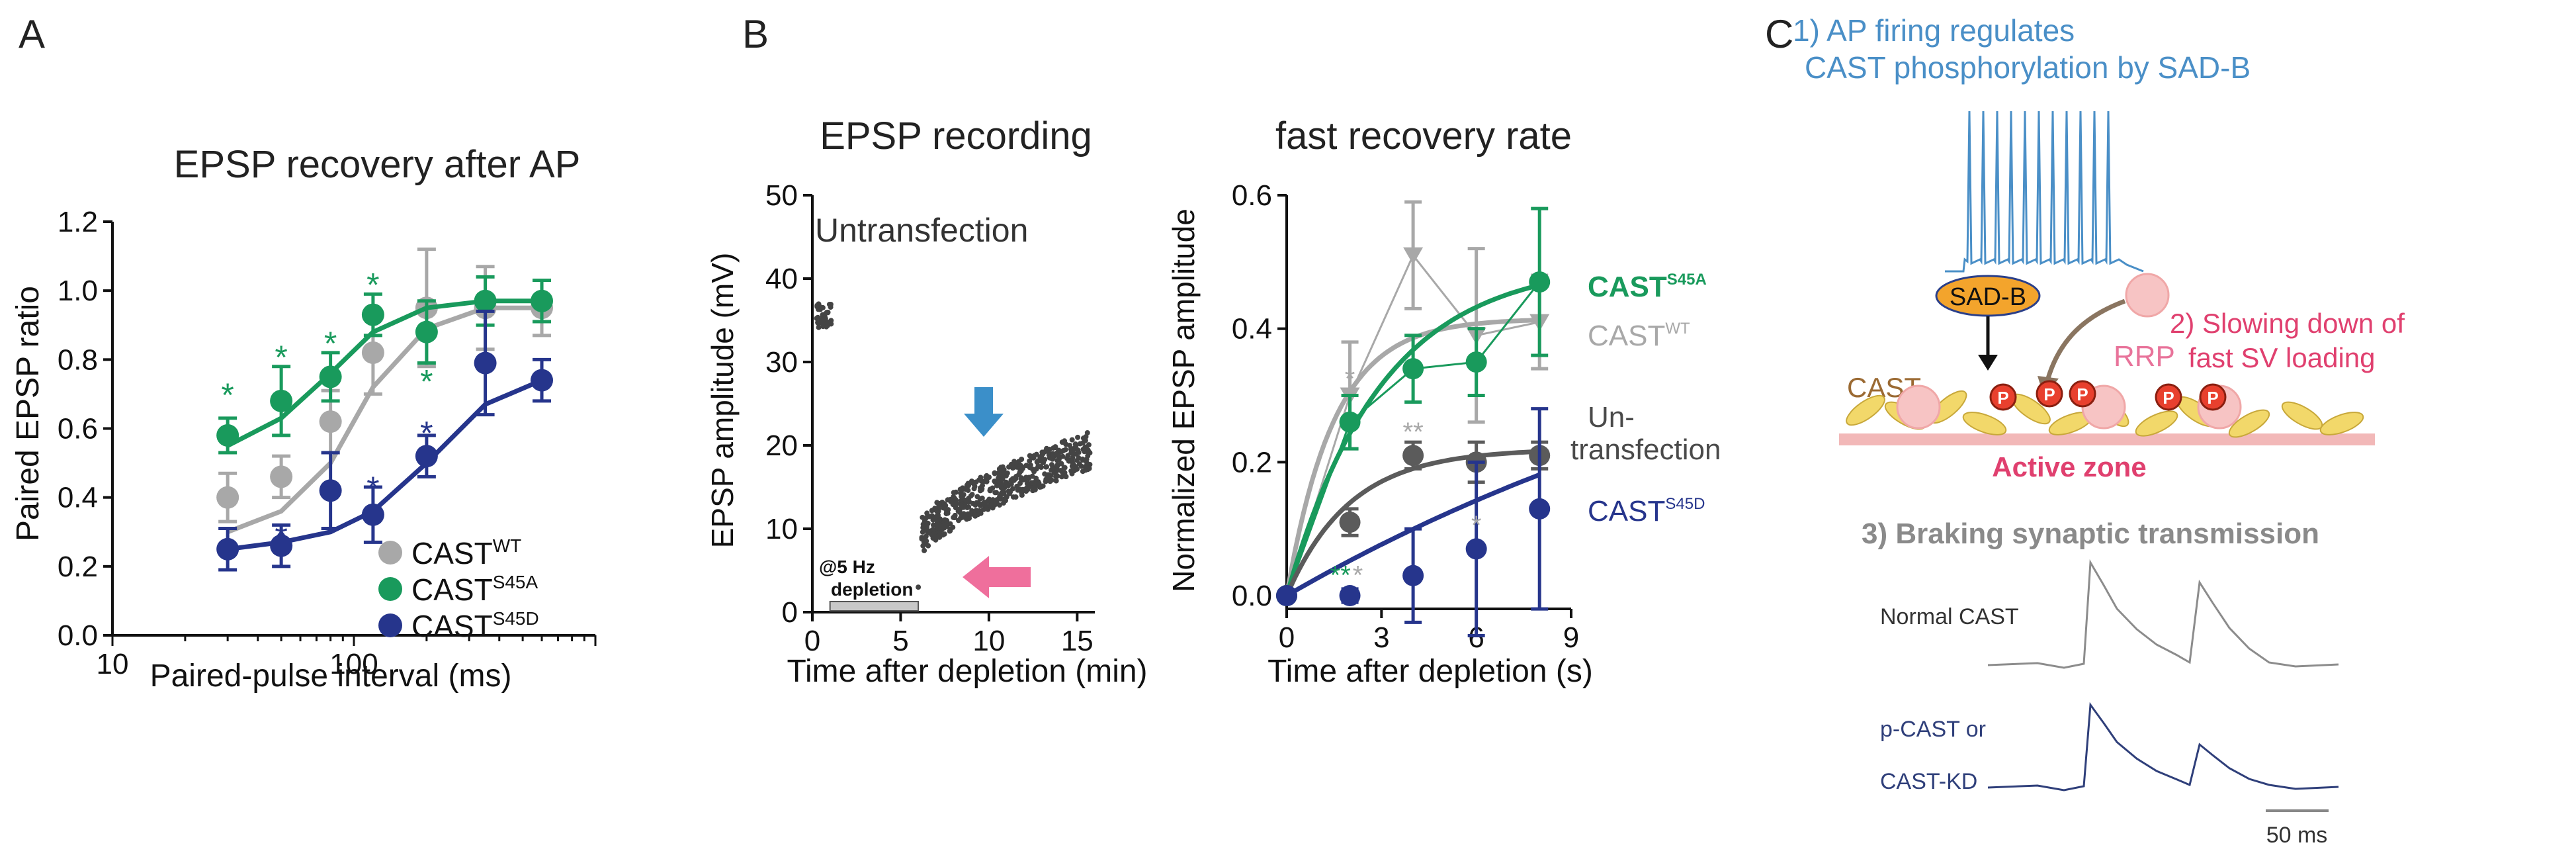 This screenshot has height=861, width=2576. I want to click on b-xtick-label: 15, so click(1077, 641).